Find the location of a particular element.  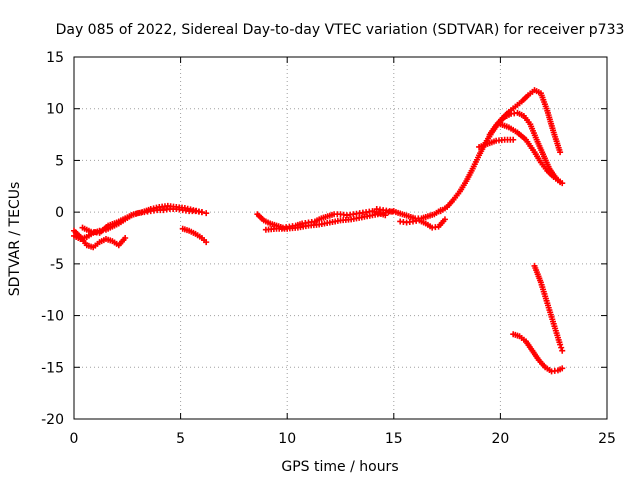

x-axis-label: GPS time / hours is located at coordinates (339, 467).